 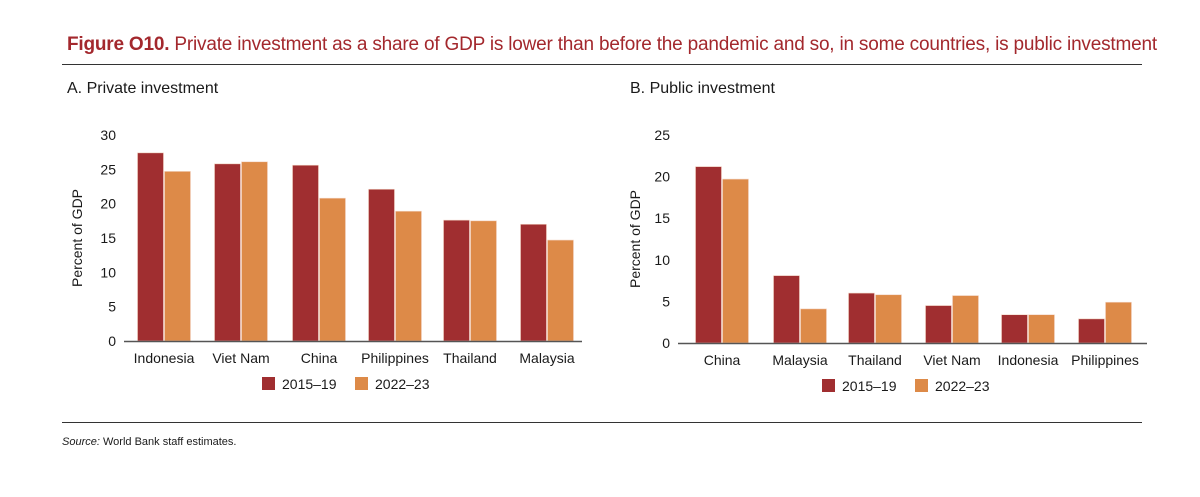 I want to click on panel-b-title: B. Public investment, so click(x=702, y=88).